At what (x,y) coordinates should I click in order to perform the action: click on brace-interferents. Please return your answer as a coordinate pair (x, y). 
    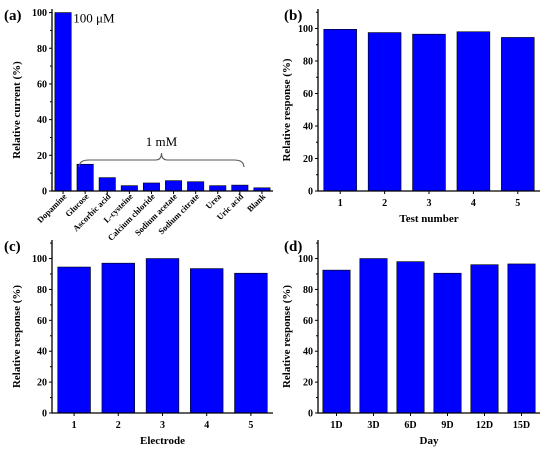
    Looking at the image, I should click on (161, 160).